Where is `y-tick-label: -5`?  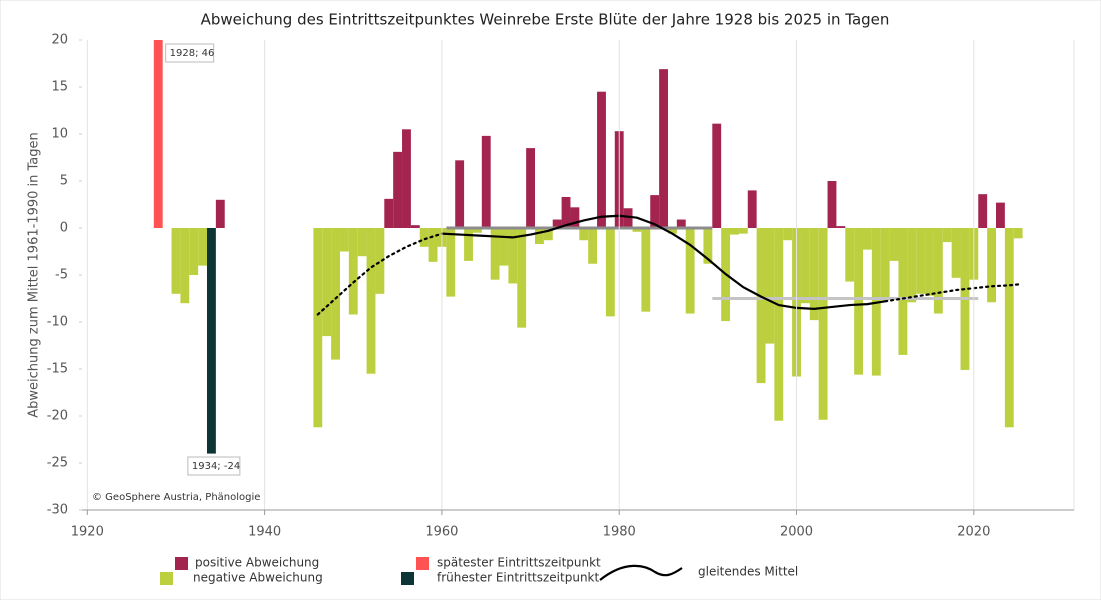
y-tick-label: -5 is located at coordinates (61, 275).